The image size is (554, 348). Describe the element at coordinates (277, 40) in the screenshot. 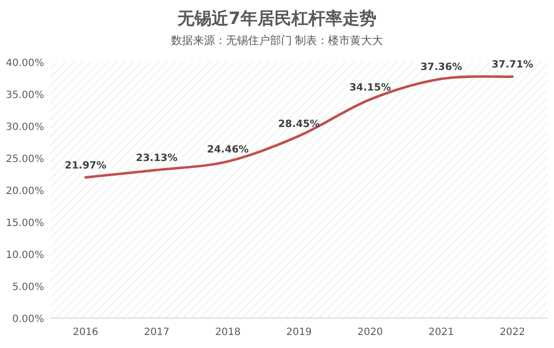

I see `chart-subtitle: 数据来源：无锡住户部门 制表：楼市黄大大` at that location.